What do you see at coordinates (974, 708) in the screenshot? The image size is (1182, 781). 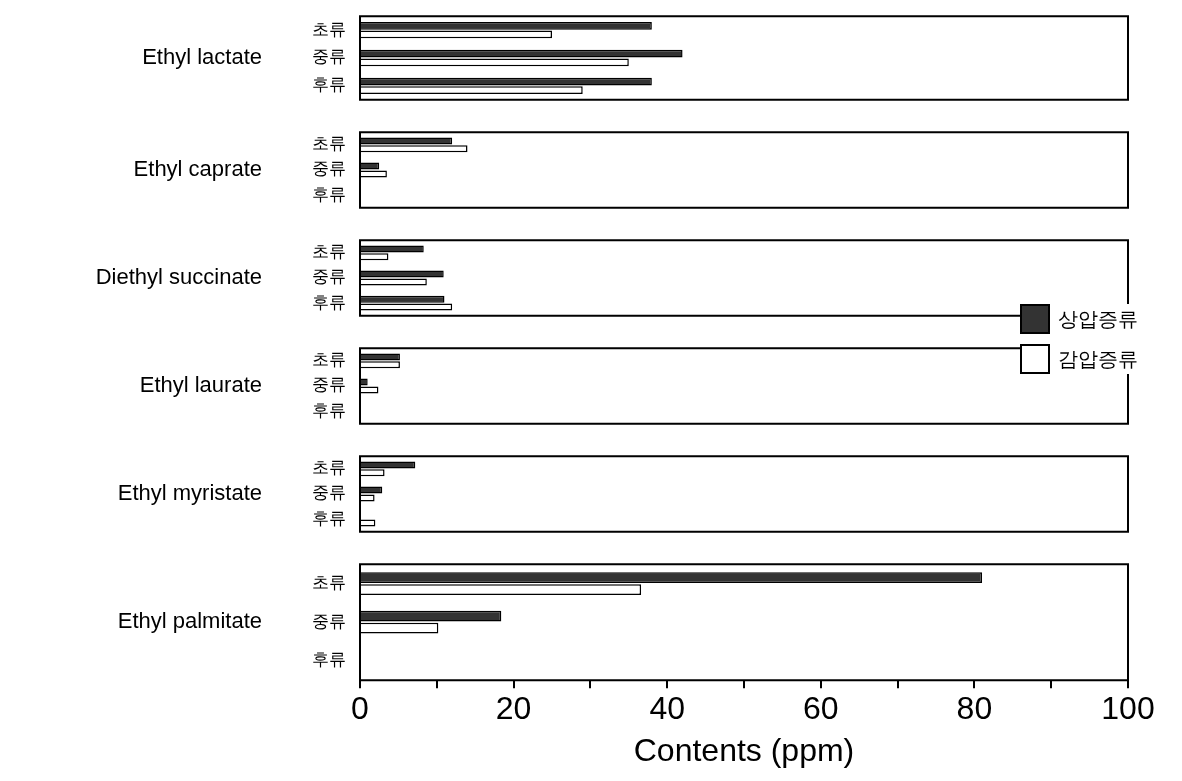 I see `x-tick-label: 80` at bounding box center [974, 708].